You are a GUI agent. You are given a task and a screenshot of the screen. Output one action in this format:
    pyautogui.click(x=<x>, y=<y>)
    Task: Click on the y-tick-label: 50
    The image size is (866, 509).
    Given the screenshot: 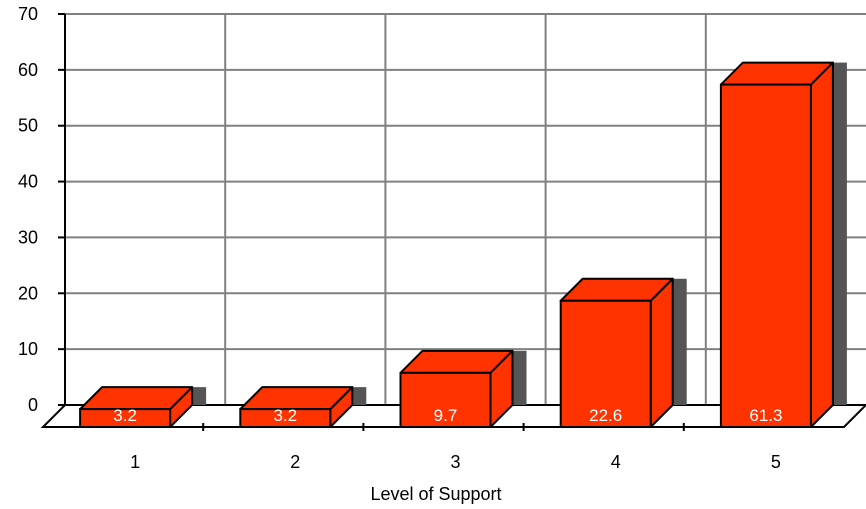 What is the action you would take?
    pyautogui.click(x=28, y=126)
    